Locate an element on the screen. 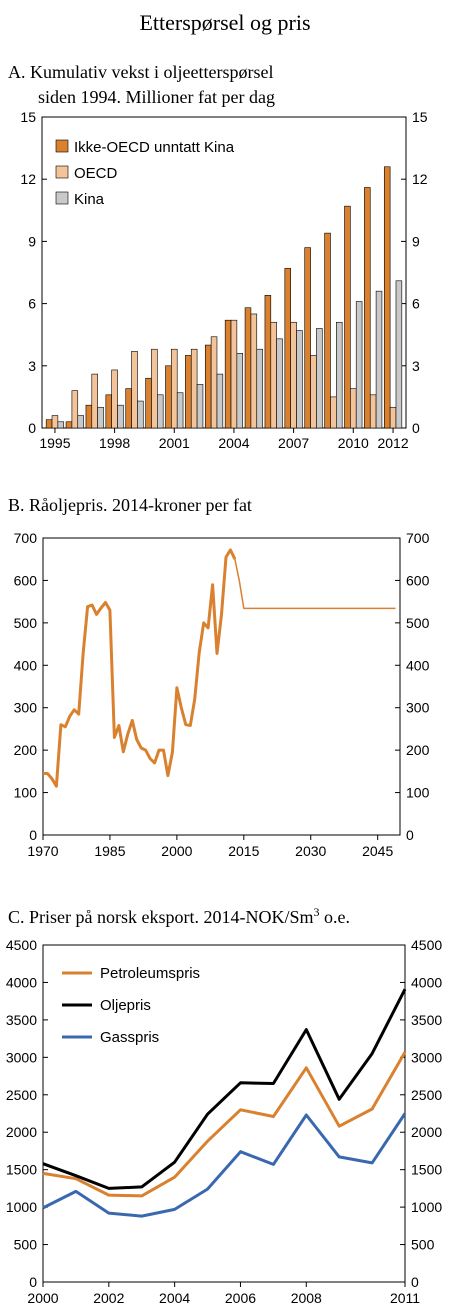  panel-a-ytick-label-right: 12 is located at coordinates (420, 179).